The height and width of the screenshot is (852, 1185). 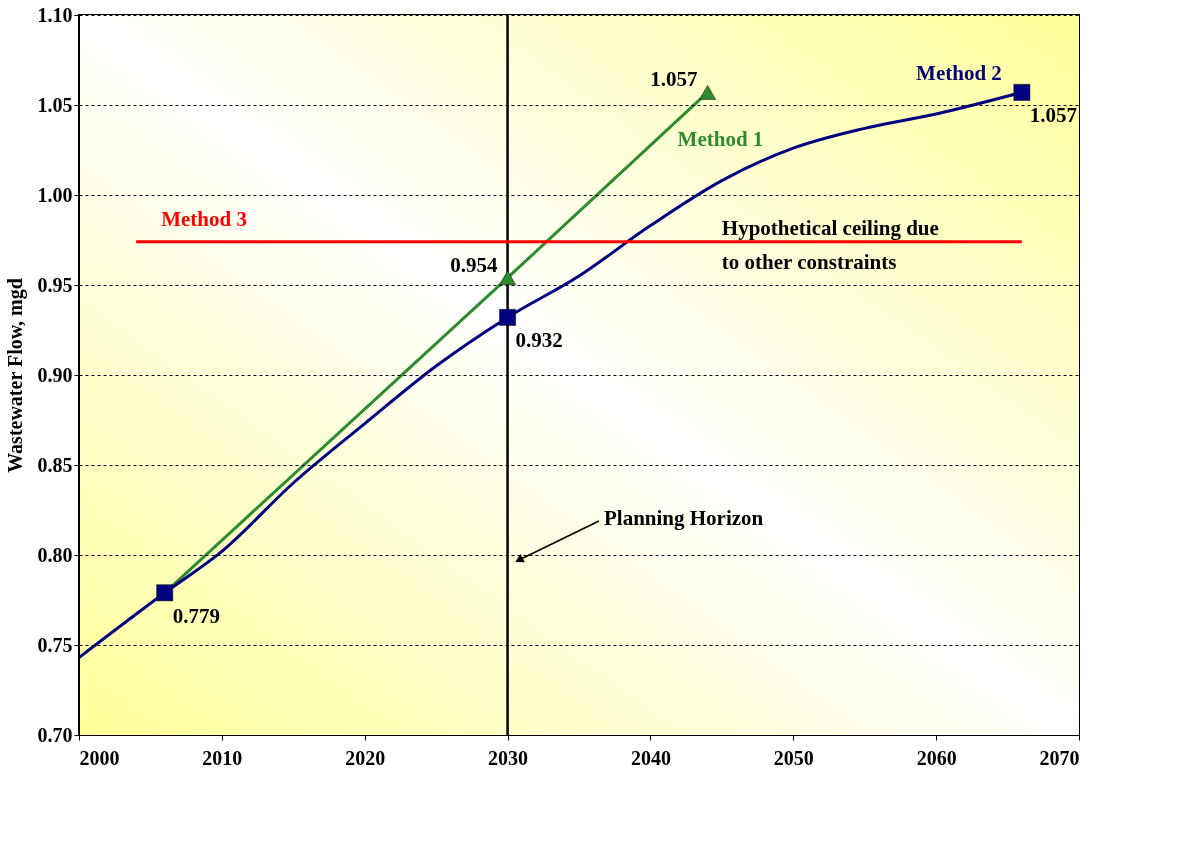 What do you see at coordinates (55, 734) in the screenshot?
I see `y-tick-label: 0.70` at bounding box center [55, 734].